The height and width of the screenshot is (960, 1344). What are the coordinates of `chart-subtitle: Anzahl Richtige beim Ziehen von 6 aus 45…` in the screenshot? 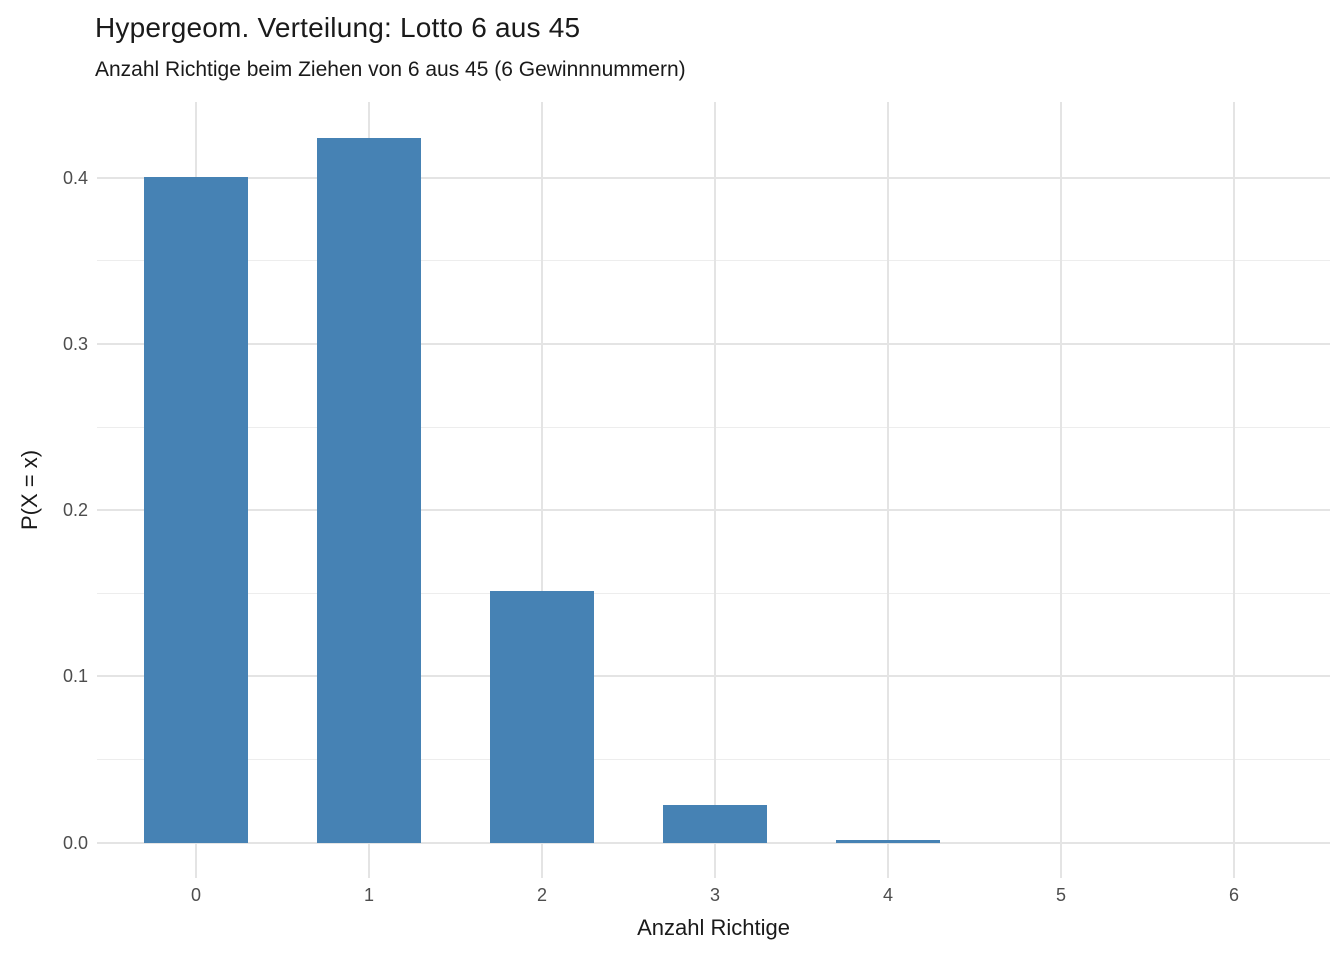 It's located at (390, 69).